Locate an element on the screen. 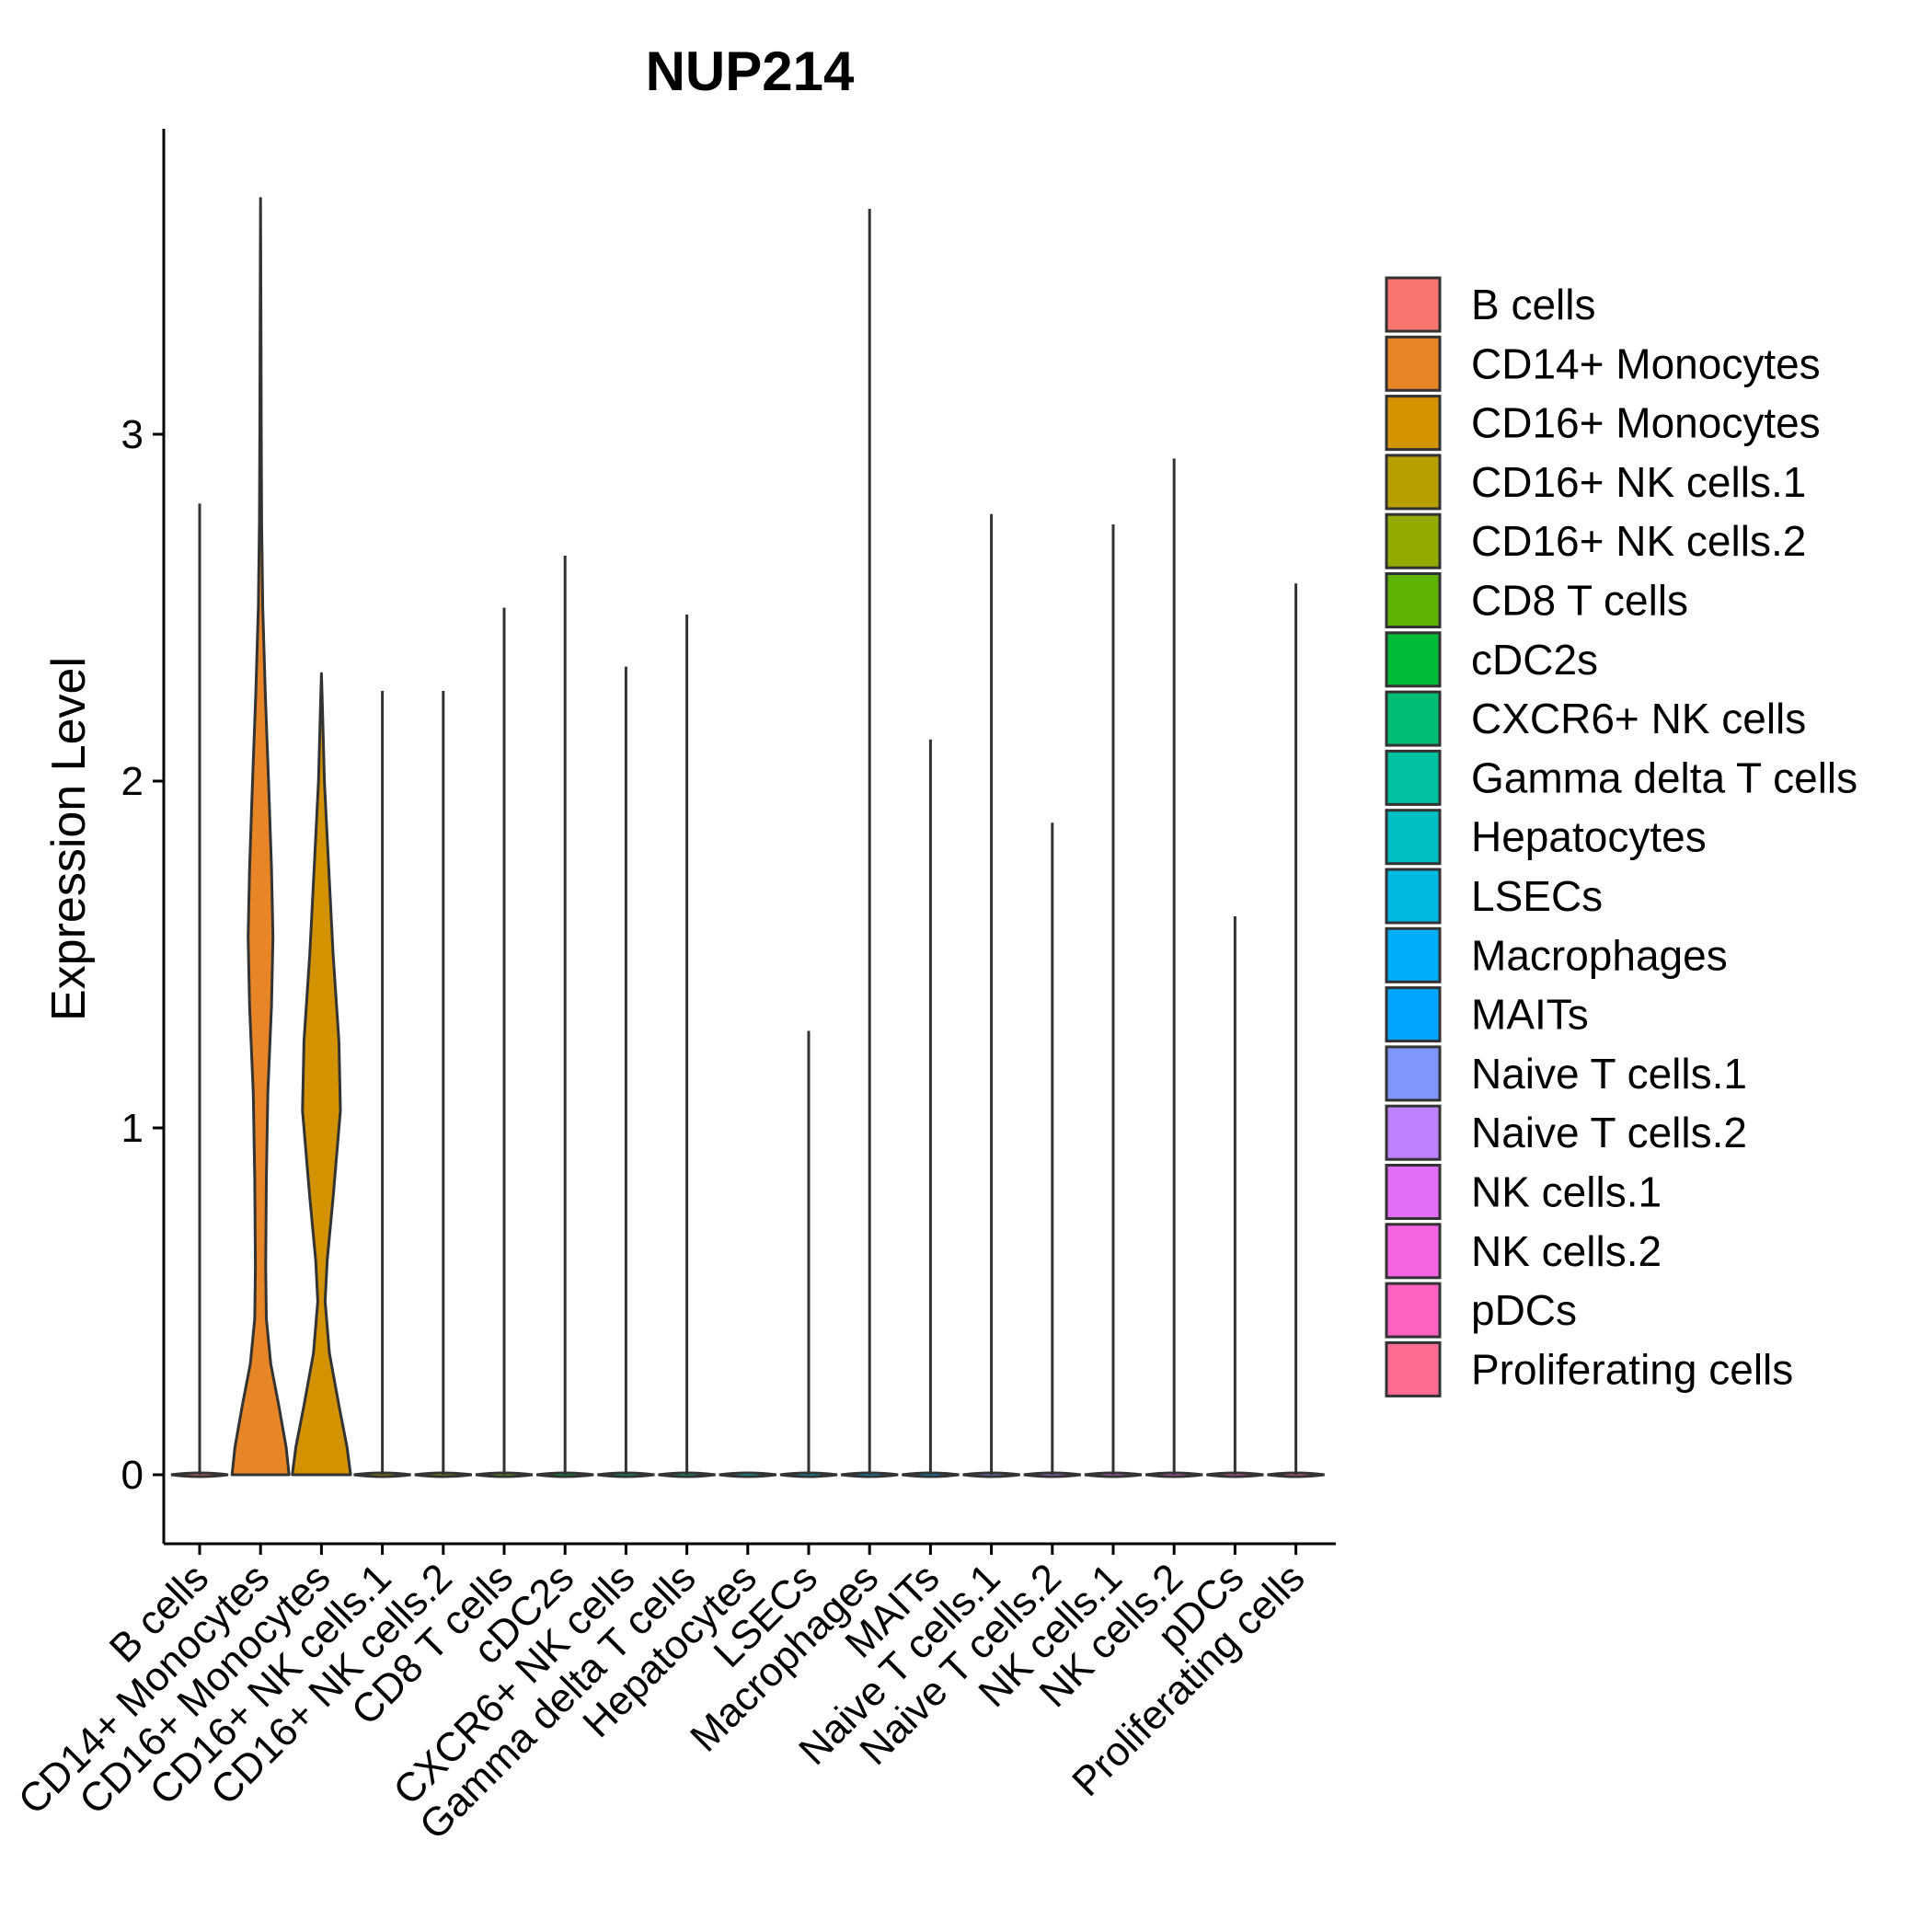 The image size is (1932, 1932). legend-key-cd16-plus-monocytes is located at coordinates (1413, 423).